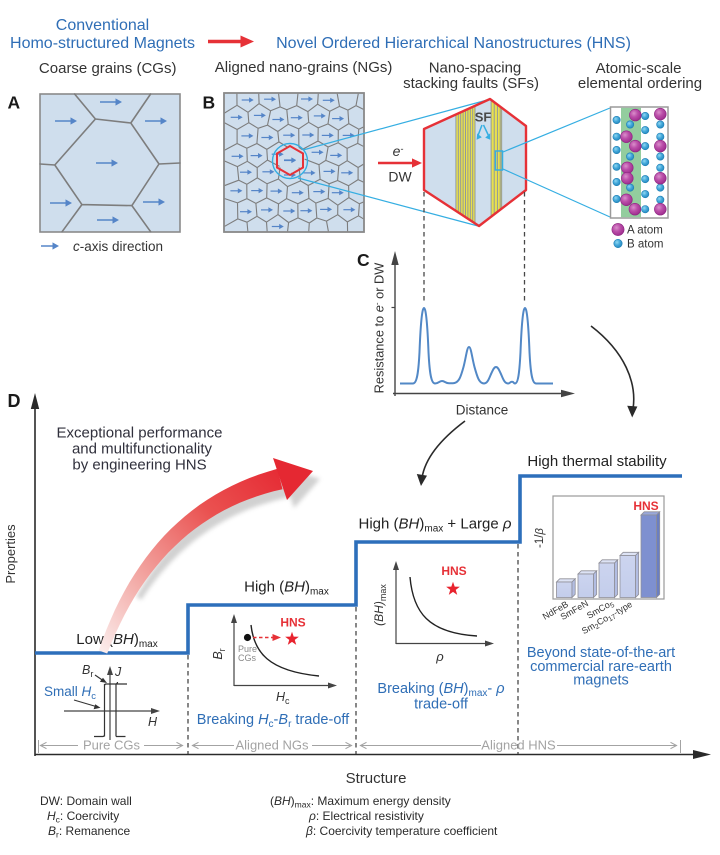  What do you see at coordinates (601, 653) in the screenshot?
I see `svg-text: Beyond state-of-the-art` at bounding box center [601, 653].